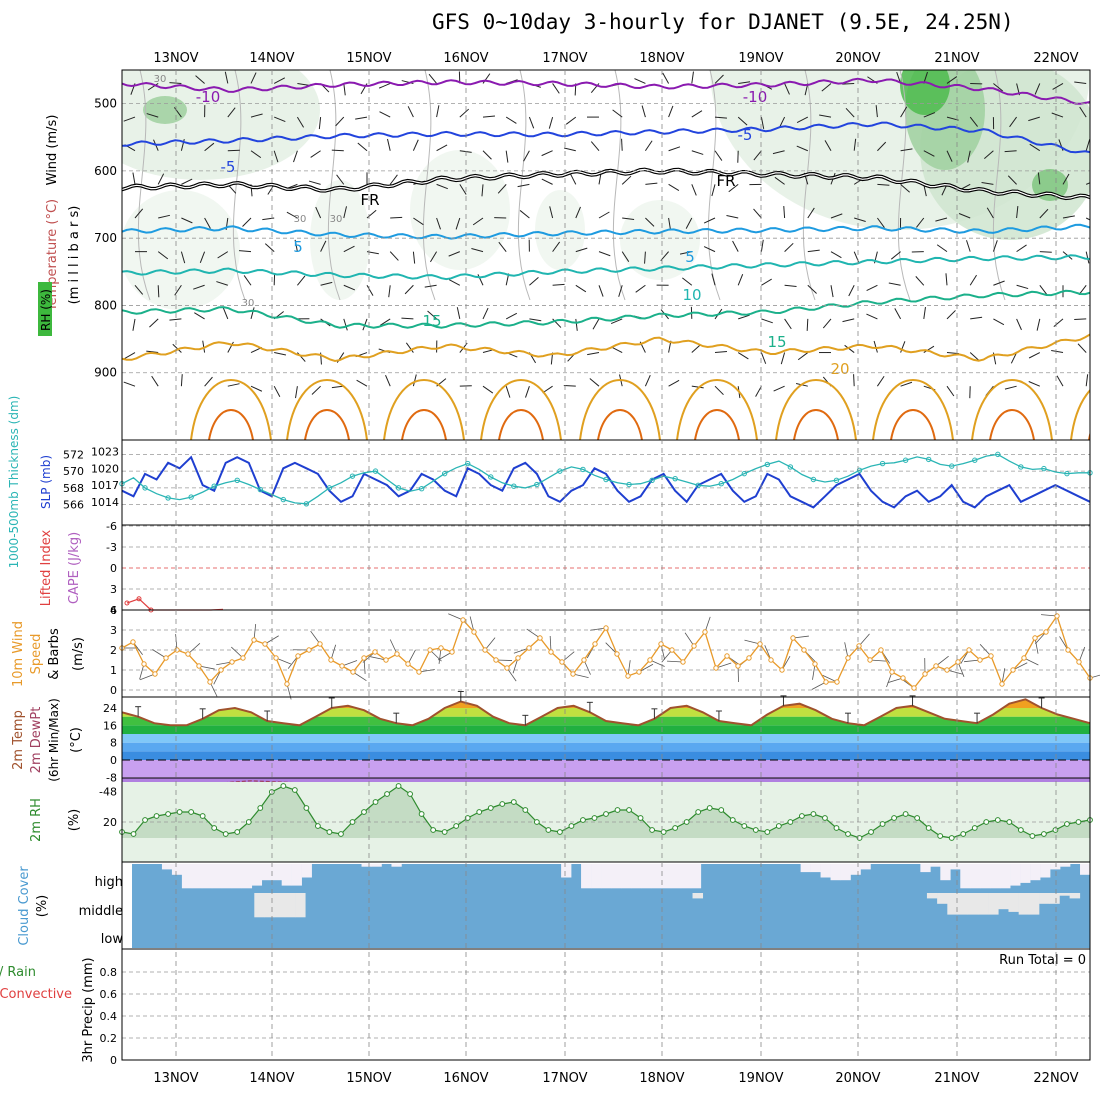 This screenshot has width=1100, height=1100. Describe the element at coordinates (175, 604) in the screenshot. I see `lifted-index-line` at that location.